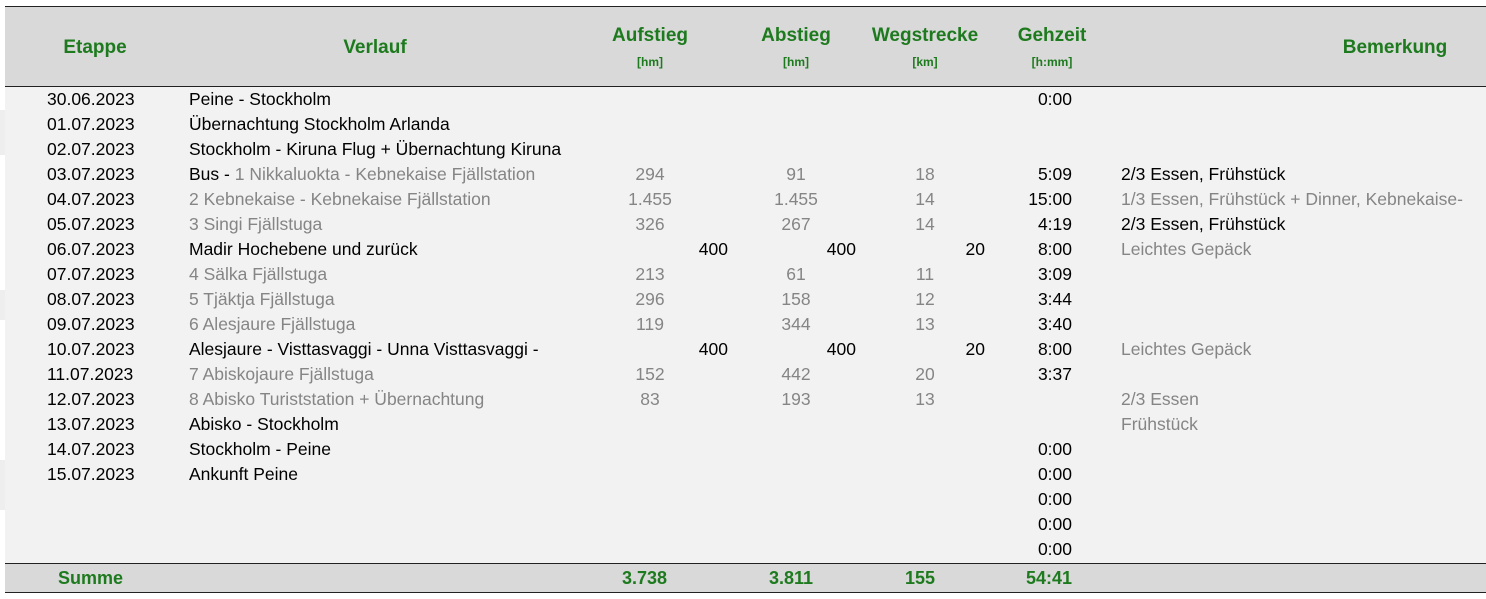 This screenshot has width=1486, height=599. Describe the element at coordinates (1052, 35) in the screenshot. I see `col-gehzeit: Gehzeit` at that location.